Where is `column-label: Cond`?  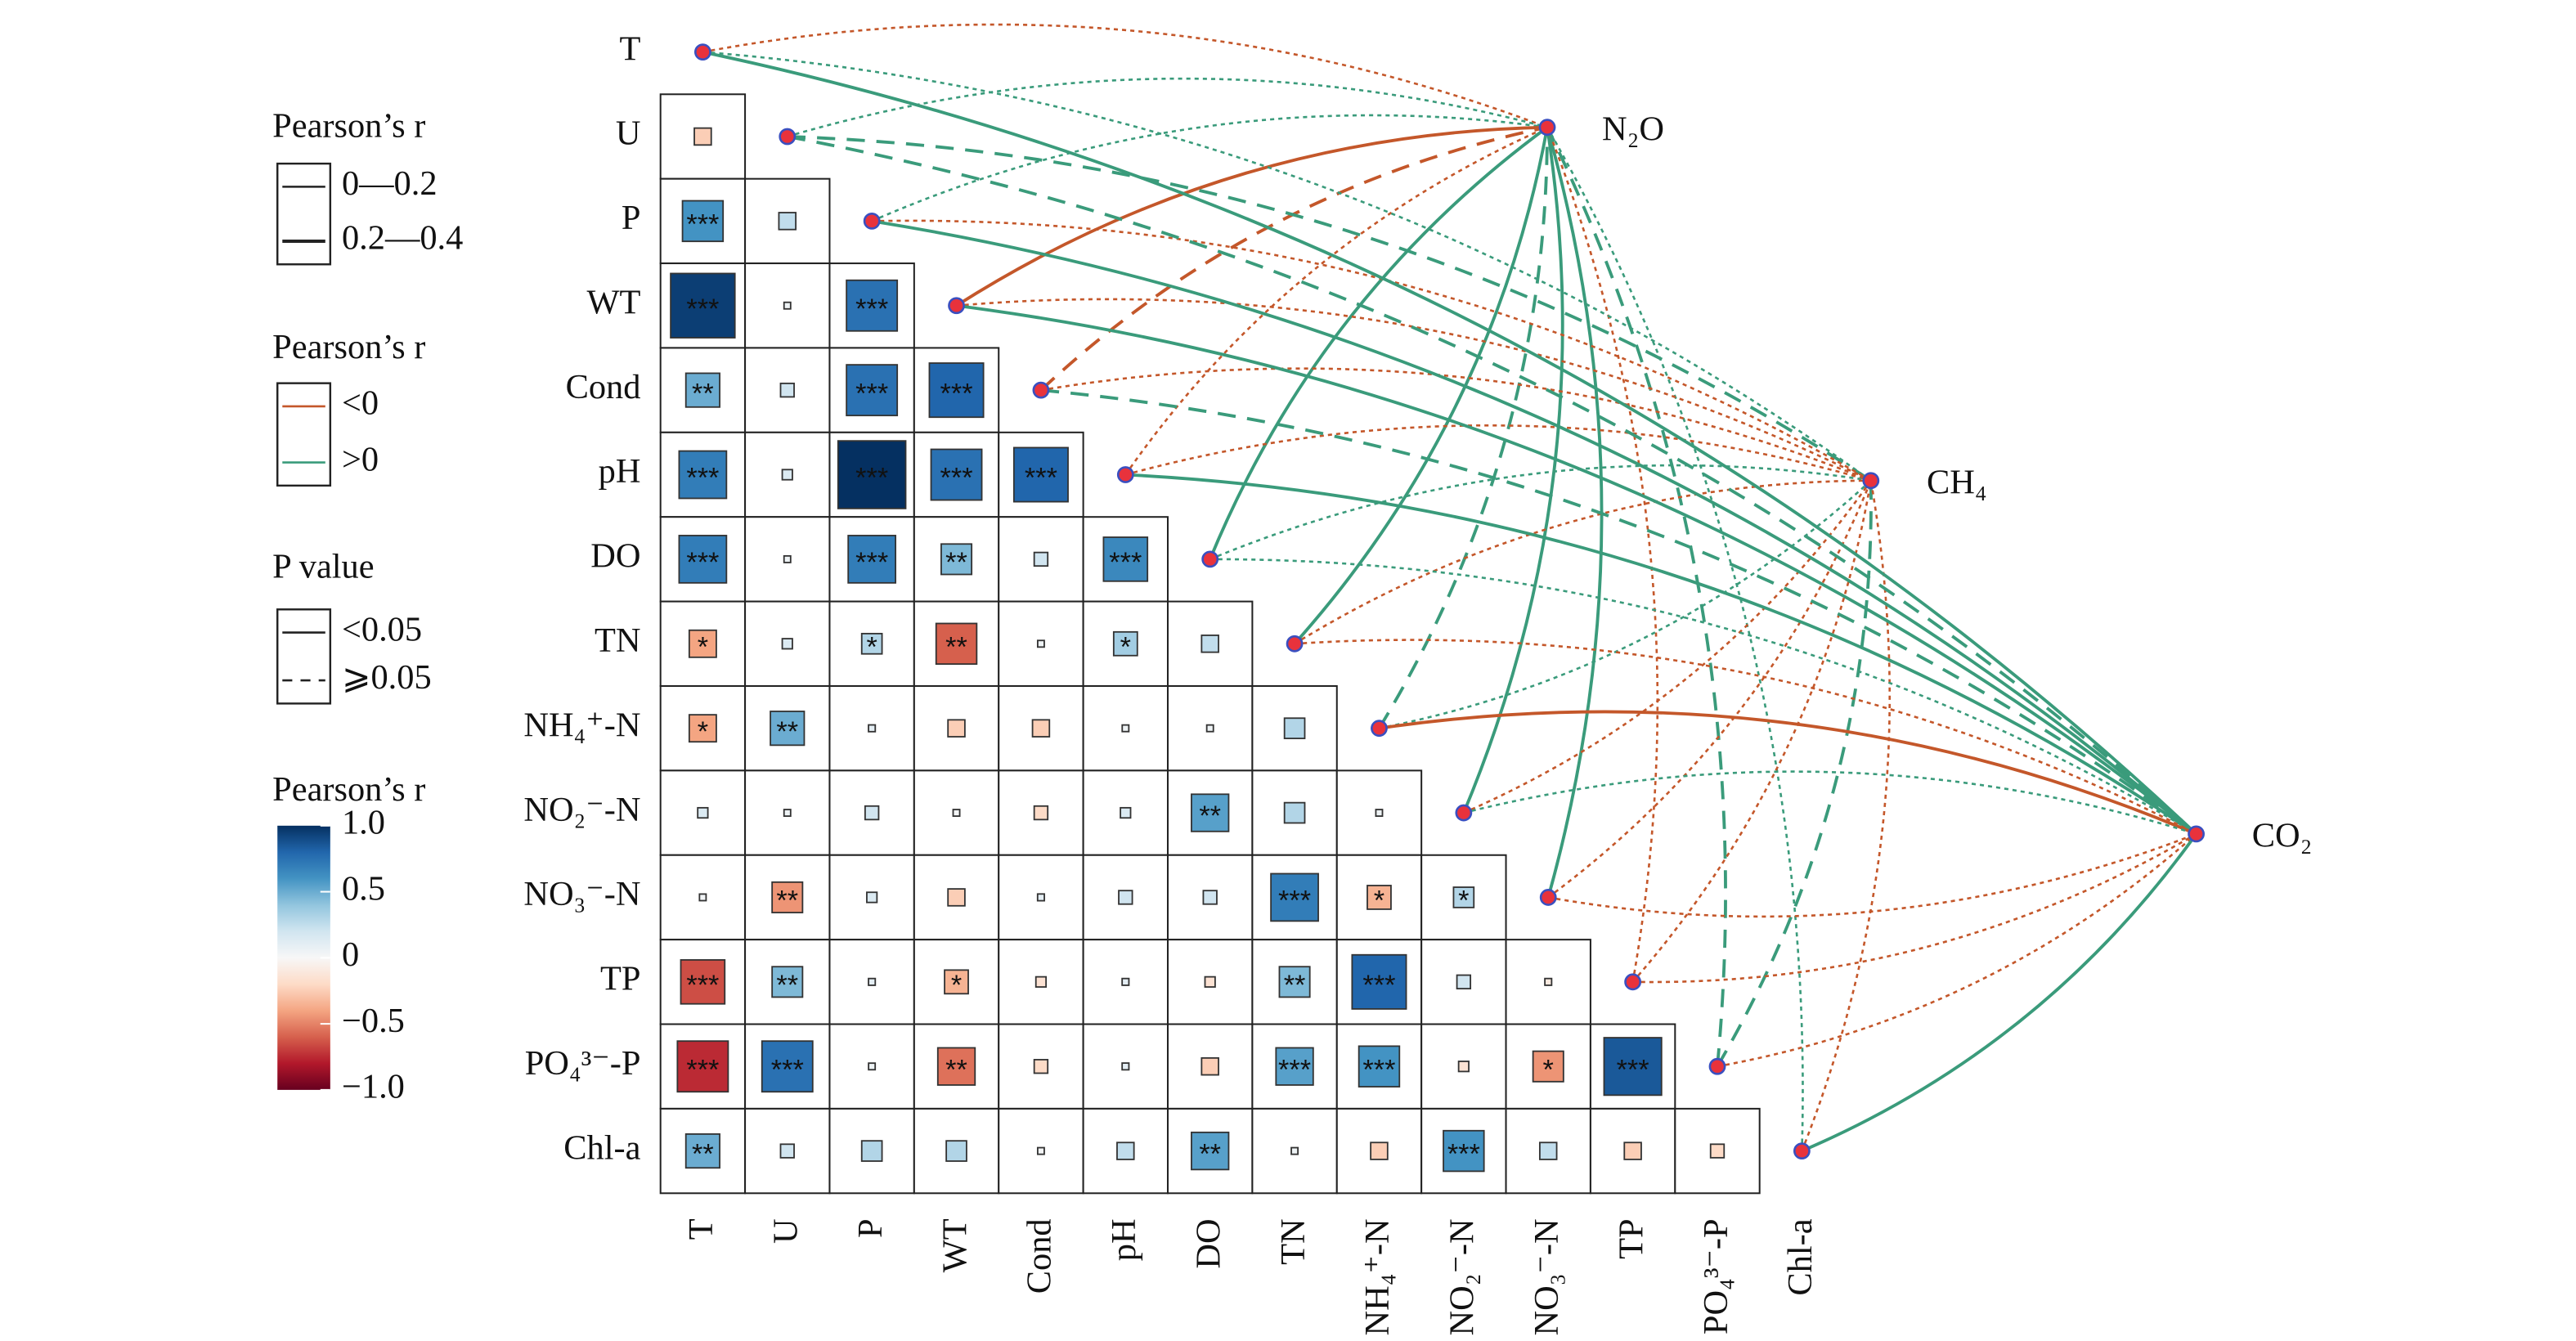 column-label: Cond is located at coordinates (1040, 1256).